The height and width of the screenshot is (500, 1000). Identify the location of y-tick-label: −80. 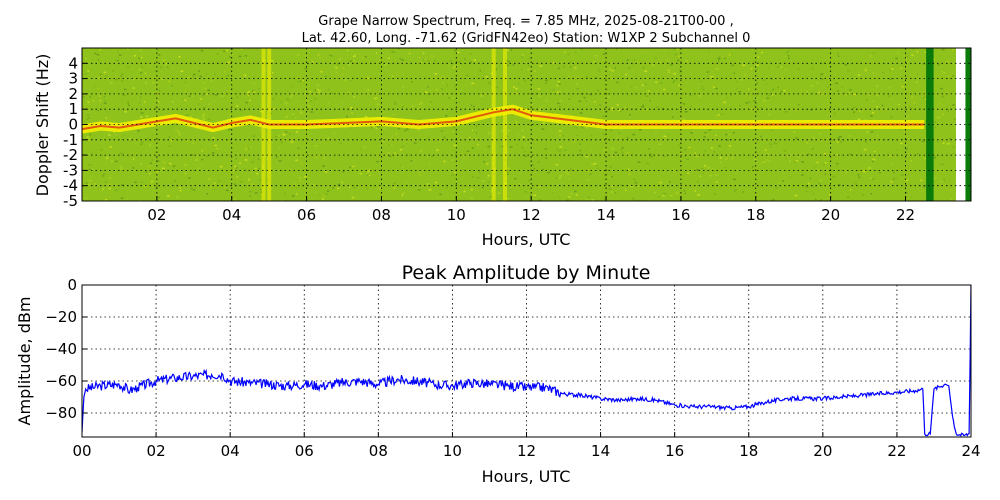
(61, 413).